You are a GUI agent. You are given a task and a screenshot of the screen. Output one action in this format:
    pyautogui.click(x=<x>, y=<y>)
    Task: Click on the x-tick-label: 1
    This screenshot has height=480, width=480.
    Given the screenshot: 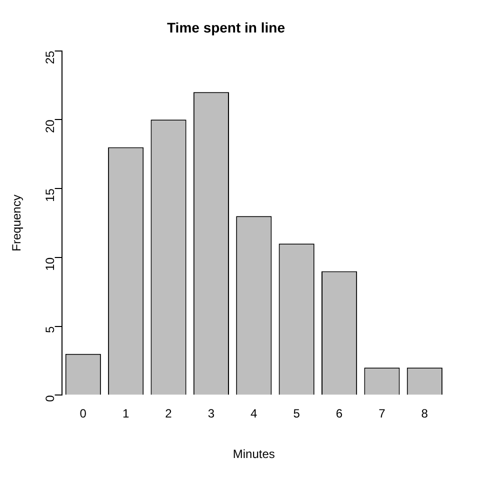 What is the action you would take?
    pyautogui.click(x=126, y=413)
    